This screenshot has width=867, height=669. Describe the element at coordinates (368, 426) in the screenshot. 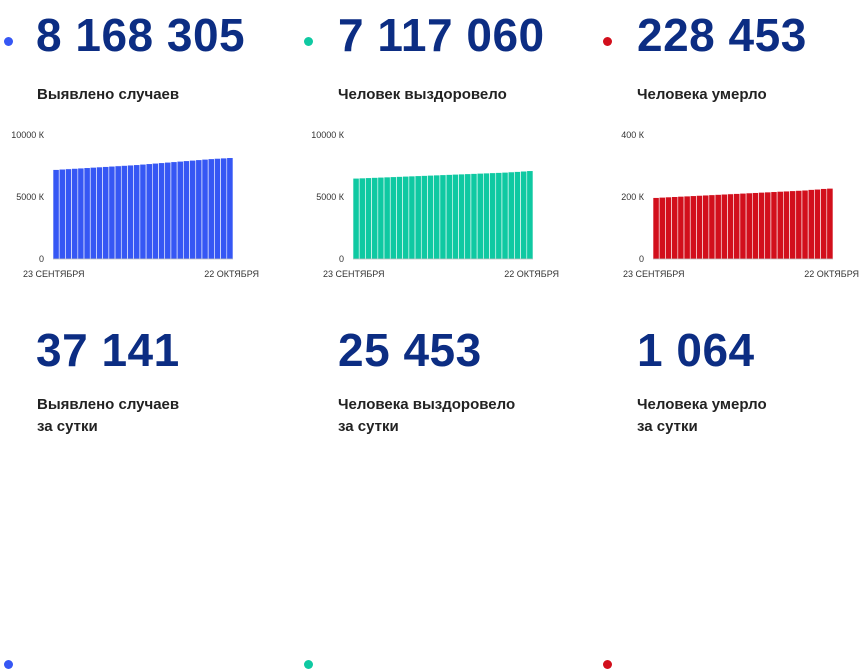

I see `recovered-daily-label-line-2: за сутки` at that location.